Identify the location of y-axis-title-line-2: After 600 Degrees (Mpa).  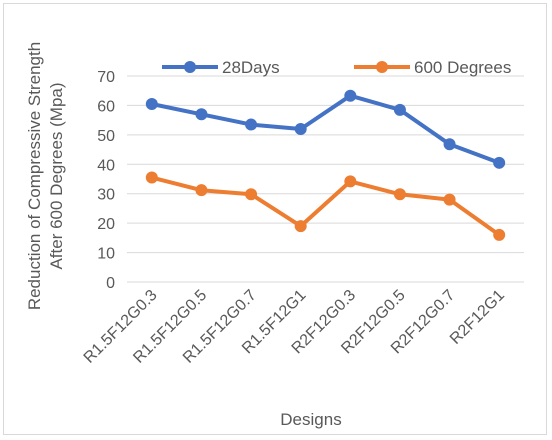
(56, 175).